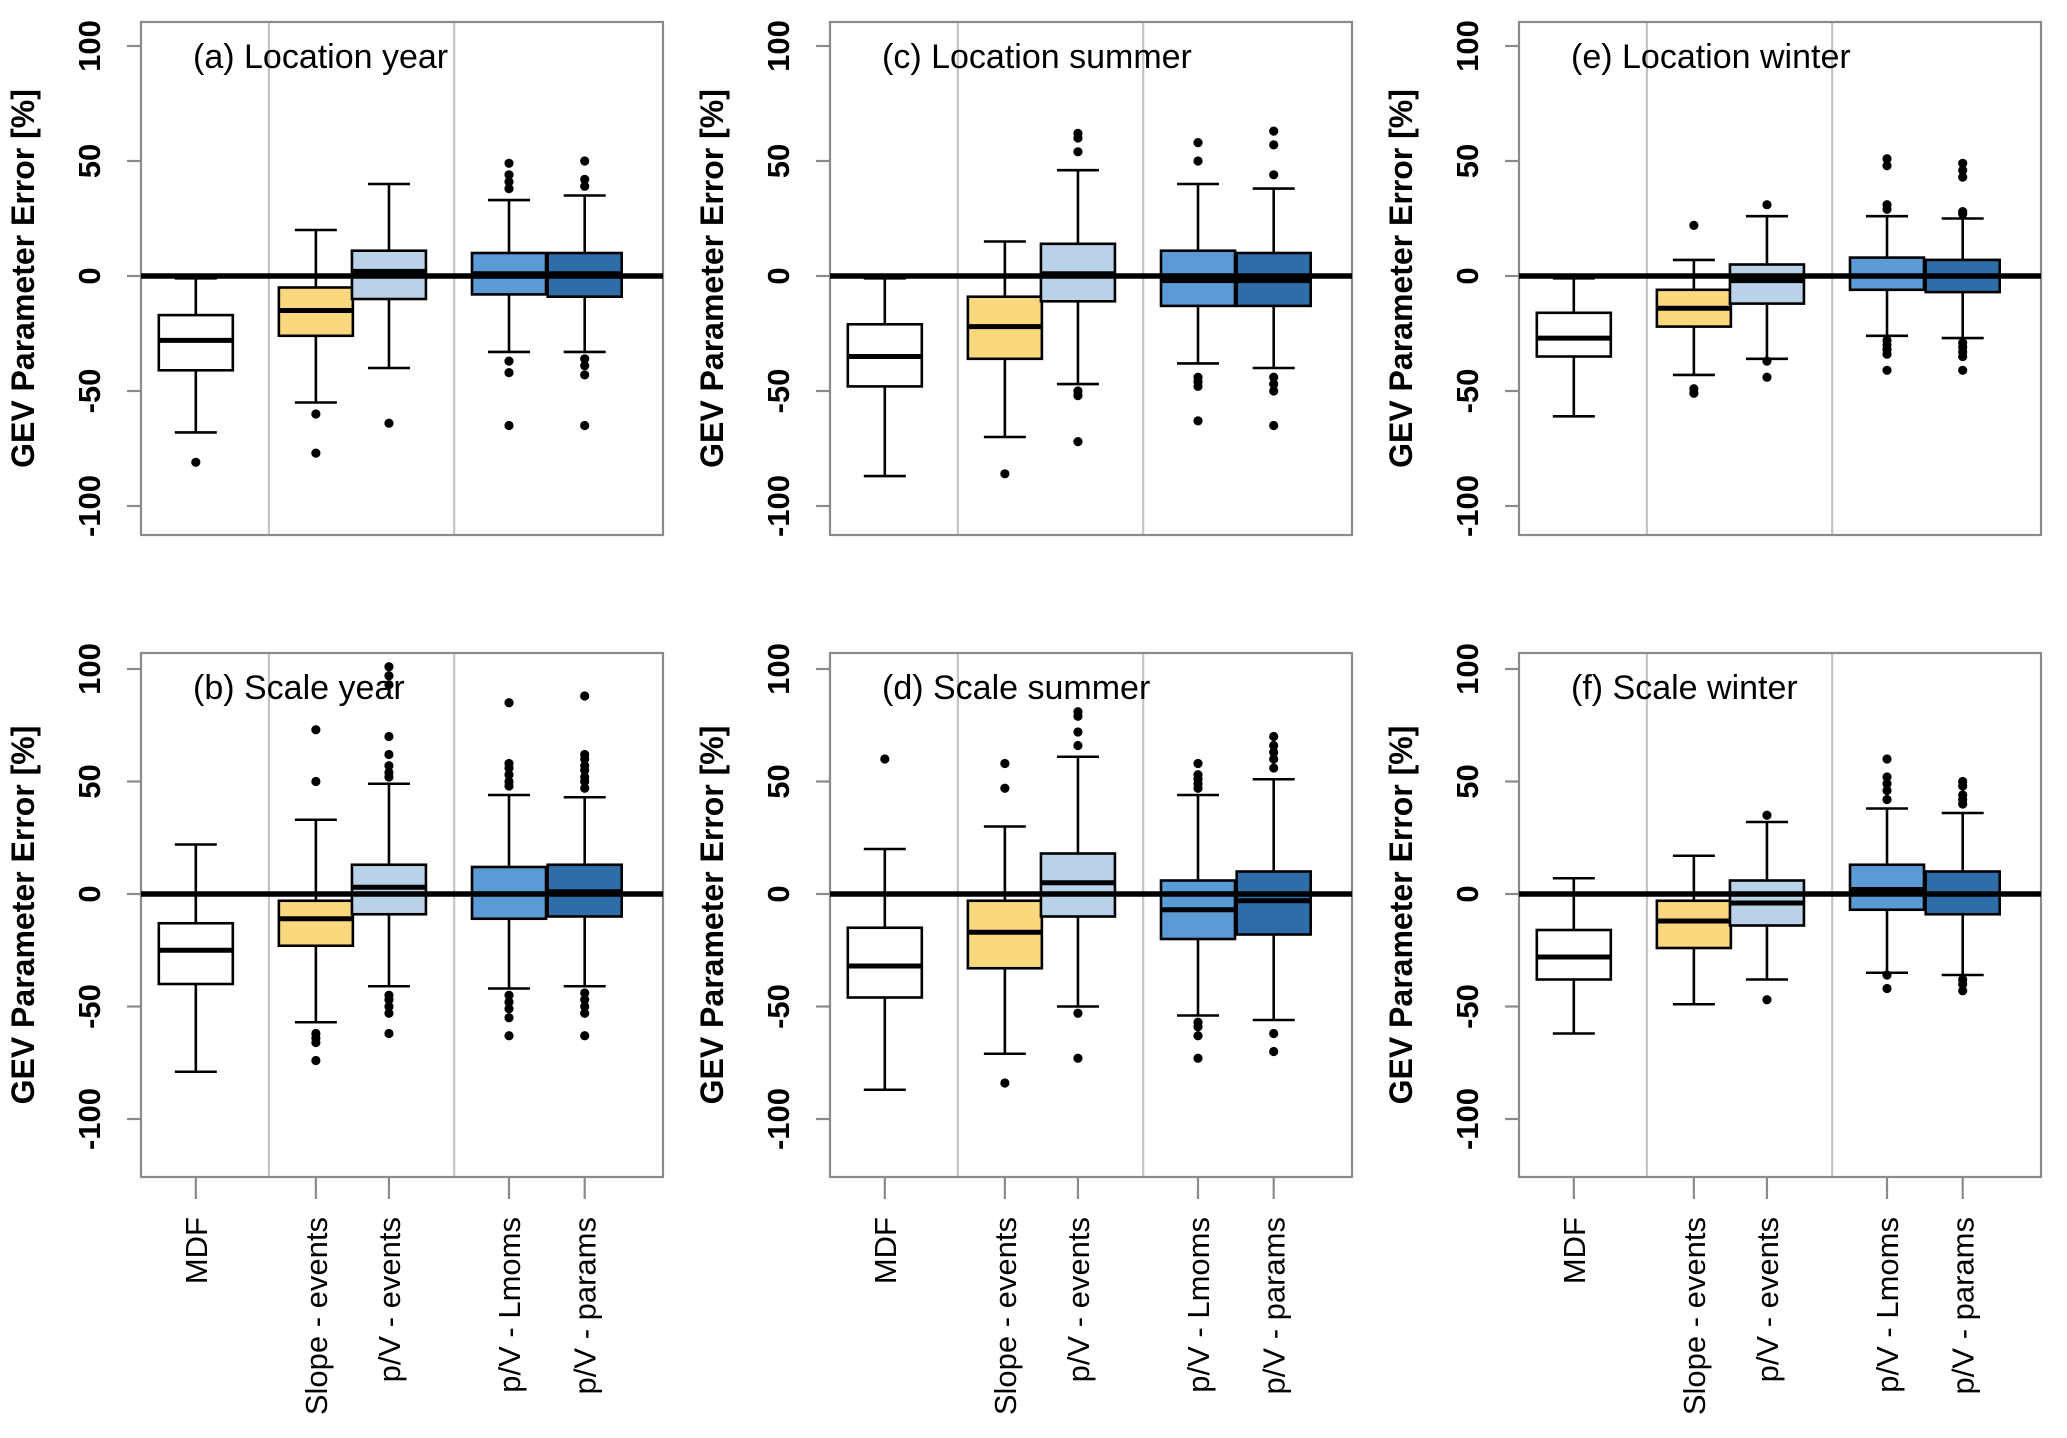  I want to click on panel-title: (a) Location year, so click(320, 57).